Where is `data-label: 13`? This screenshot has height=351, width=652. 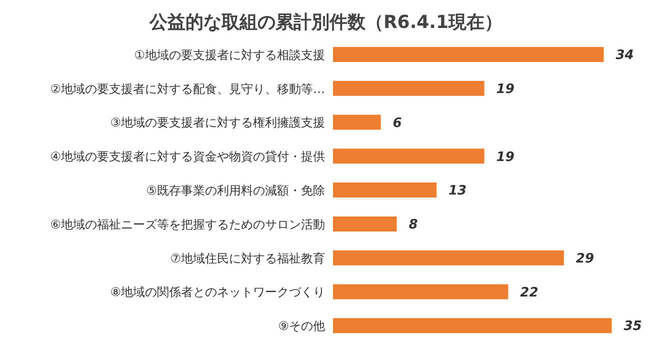
data-label: 13 is located at coordinates (457, 191).